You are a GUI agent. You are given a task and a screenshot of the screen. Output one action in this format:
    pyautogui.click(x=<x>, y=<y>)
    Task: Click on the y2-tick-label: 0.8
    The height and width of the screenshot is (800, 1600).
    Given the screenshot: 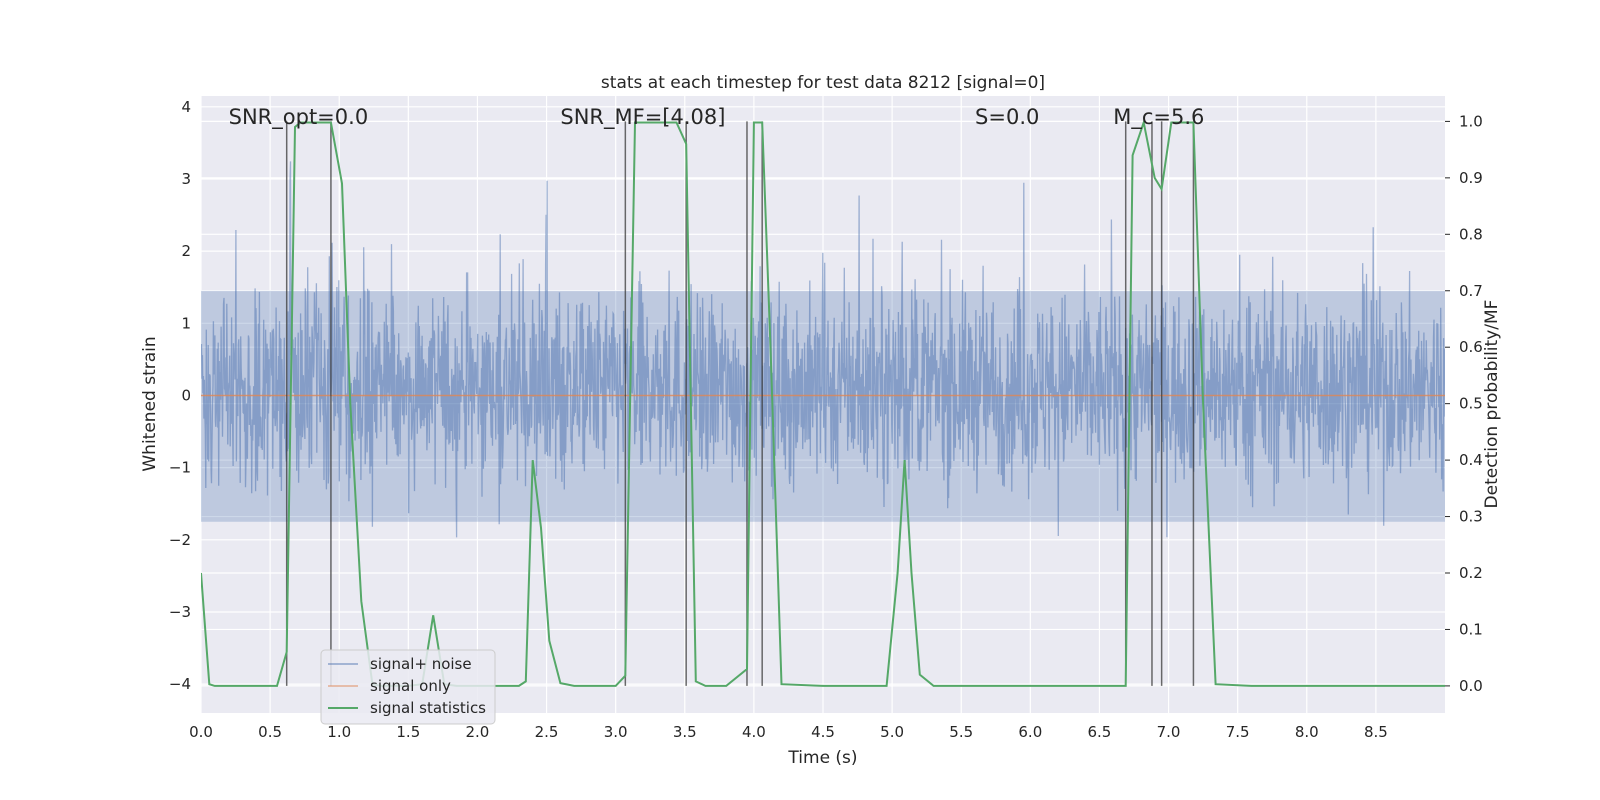 What is the action you would take?
    pyautogui.click(x=1471, y=234)
    